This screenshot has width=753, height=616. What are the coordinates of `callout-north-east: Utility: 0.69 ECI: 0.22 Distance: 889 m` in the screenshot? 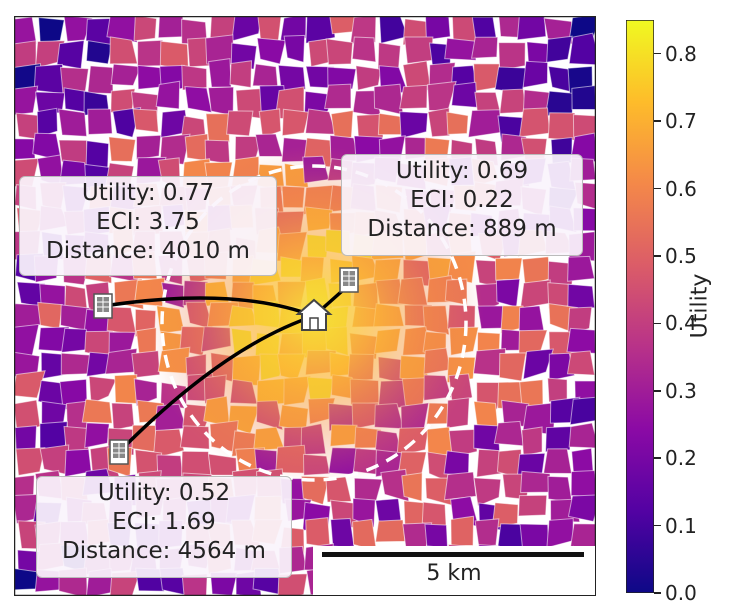 It's located at (462, 205).